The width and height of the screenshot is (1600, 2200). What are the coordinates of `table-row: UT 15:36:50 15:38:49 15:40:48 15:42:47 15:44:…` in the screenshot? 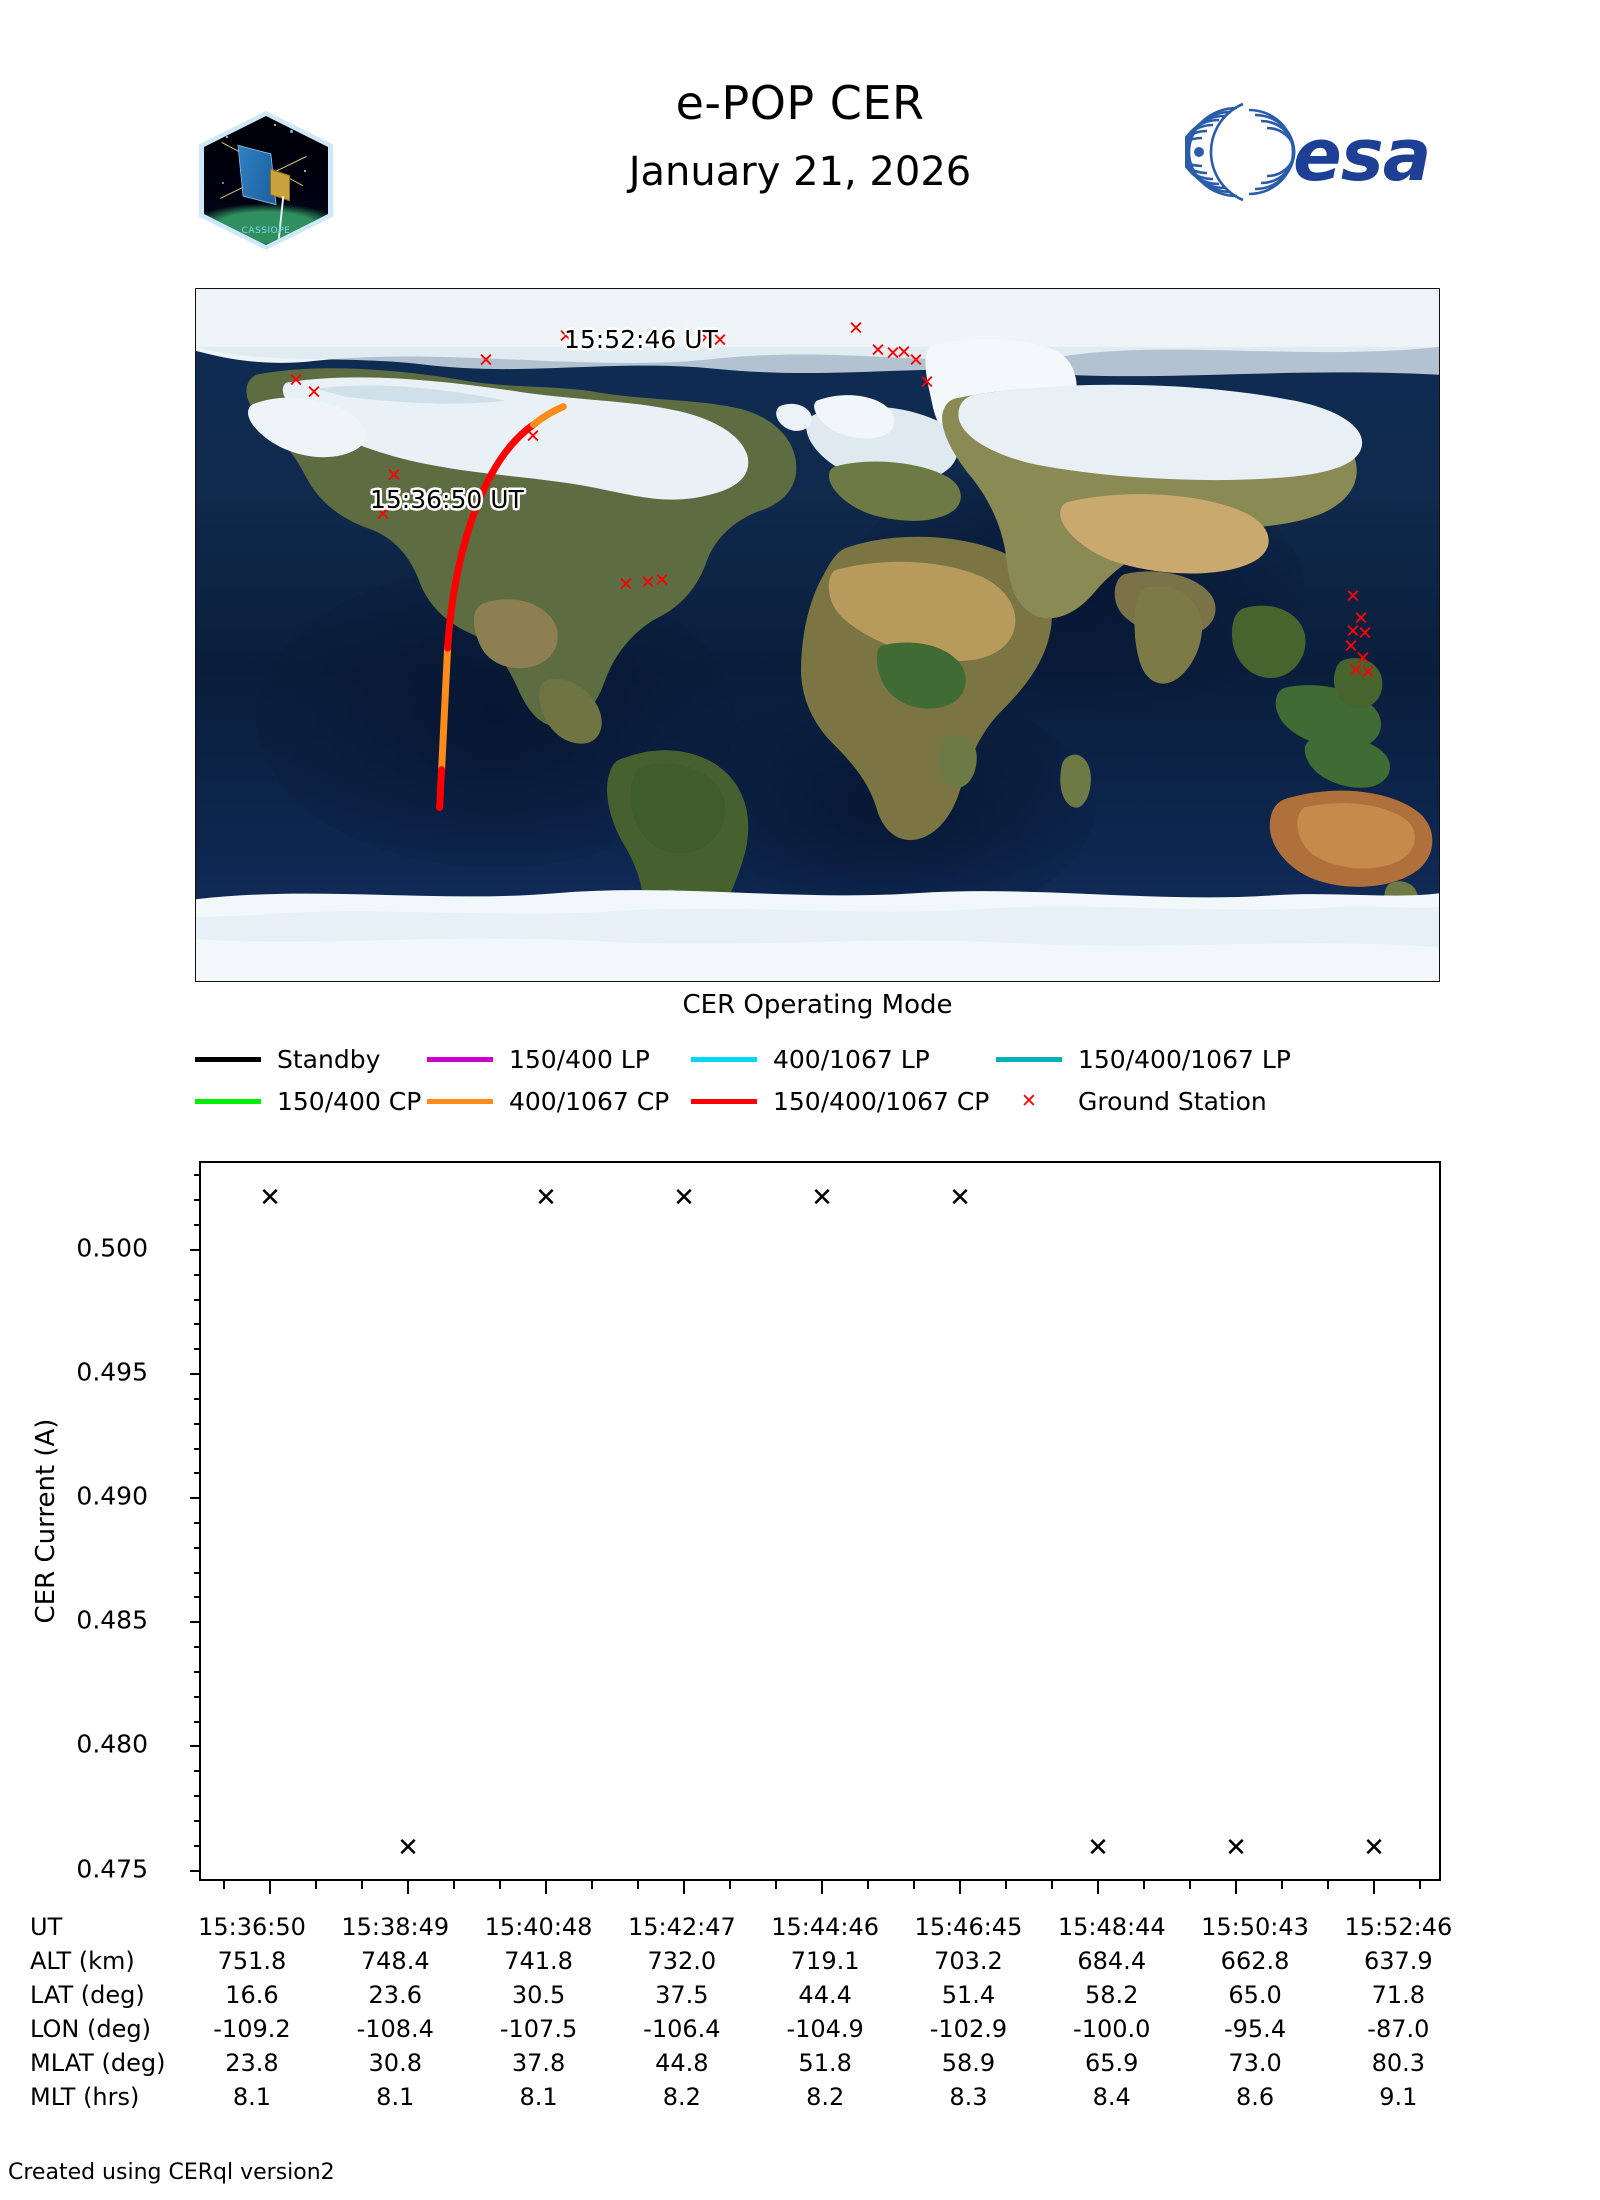 It's located at (750, 1927).